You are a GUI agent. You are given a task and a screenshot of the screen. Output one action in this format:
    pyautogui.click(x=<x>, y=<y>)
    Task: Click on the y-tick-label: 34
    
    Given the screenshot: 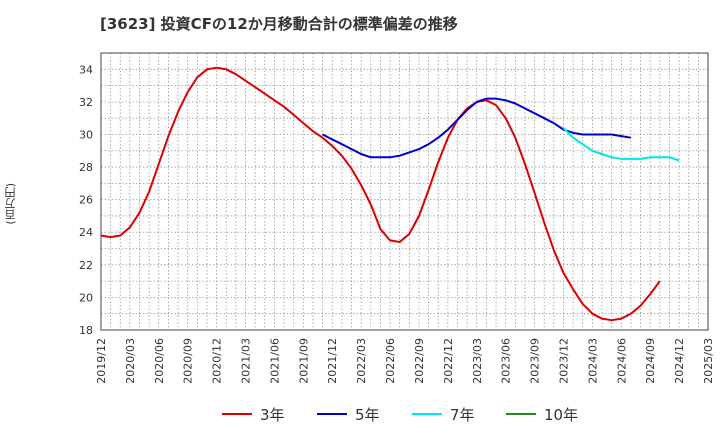 What is the action you would take?
    pyautogui.click(x=86, y=69)
    